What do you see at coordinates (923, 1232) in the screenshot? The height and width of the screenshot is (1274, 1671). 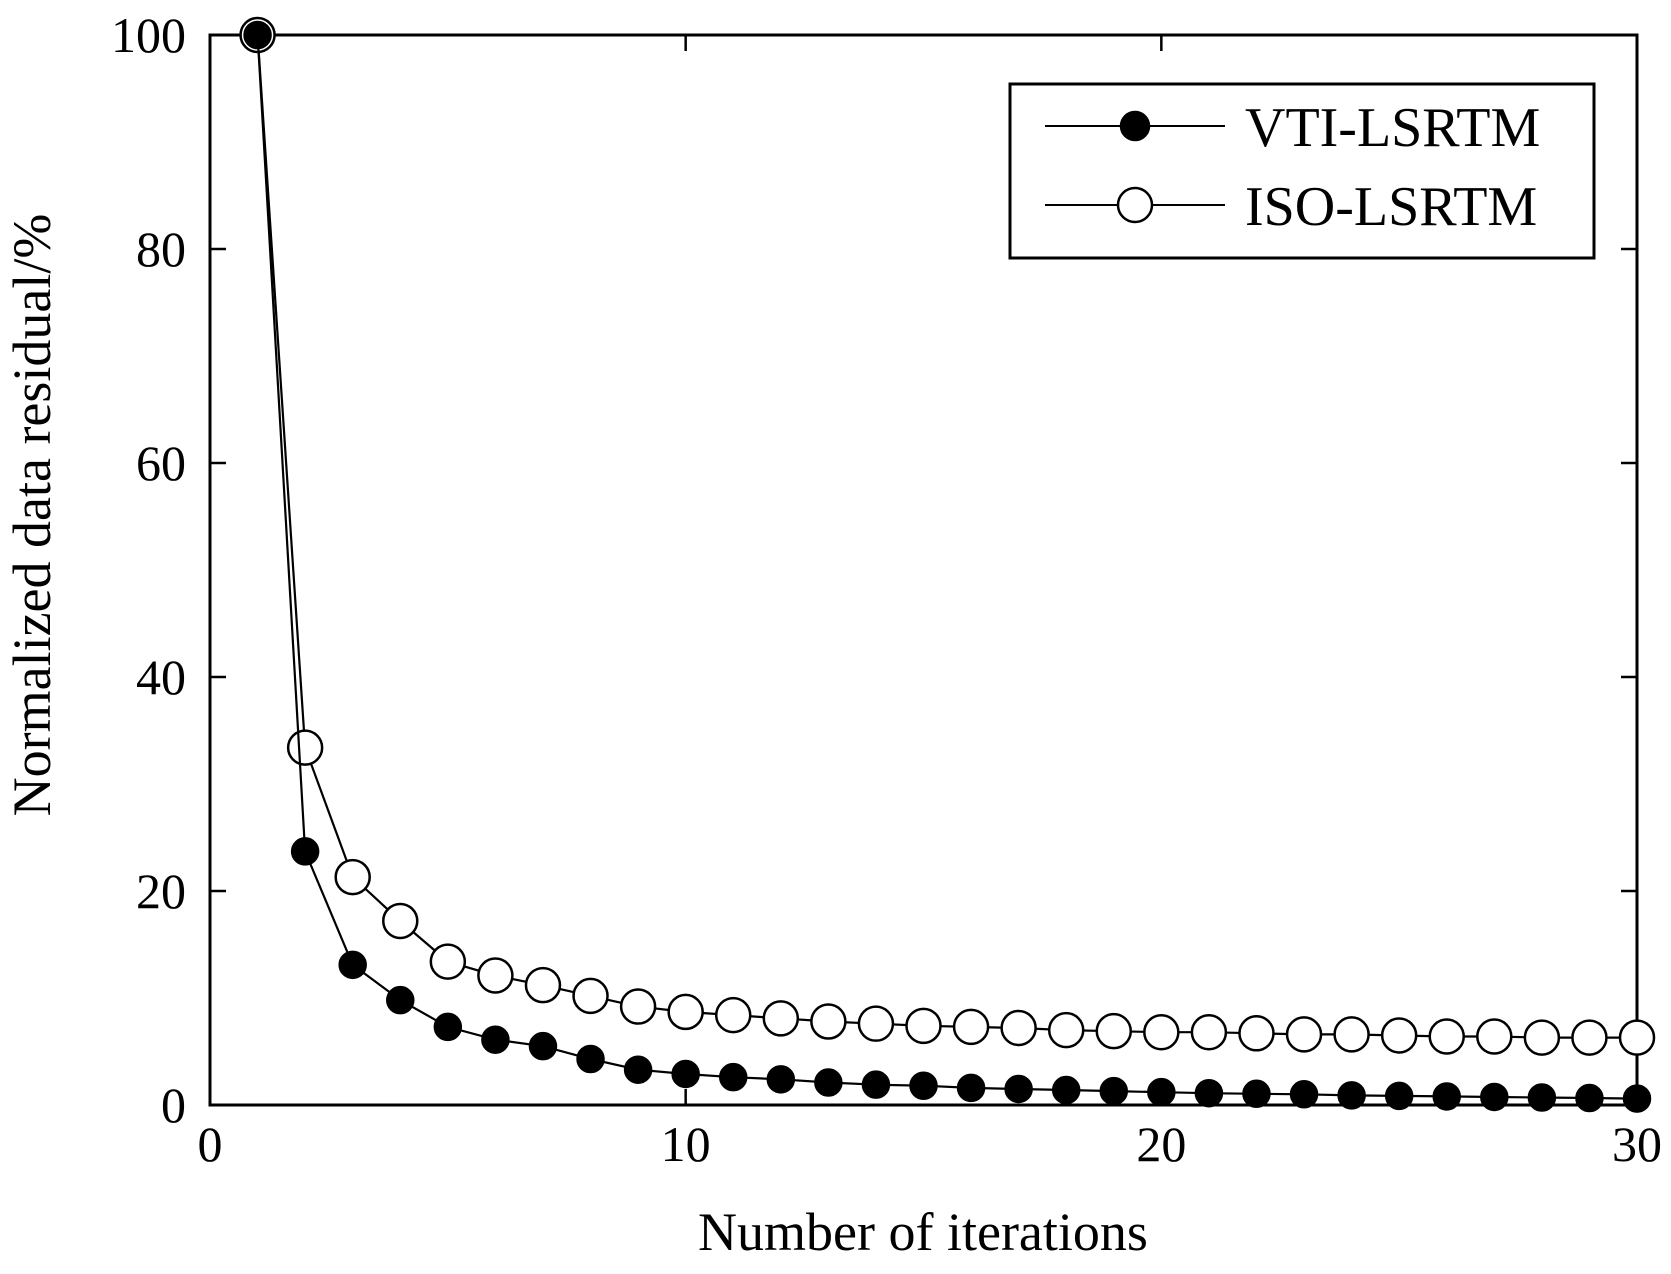 I see `x-axis-label: Number of iterations` at bounding box center [923, 1232].